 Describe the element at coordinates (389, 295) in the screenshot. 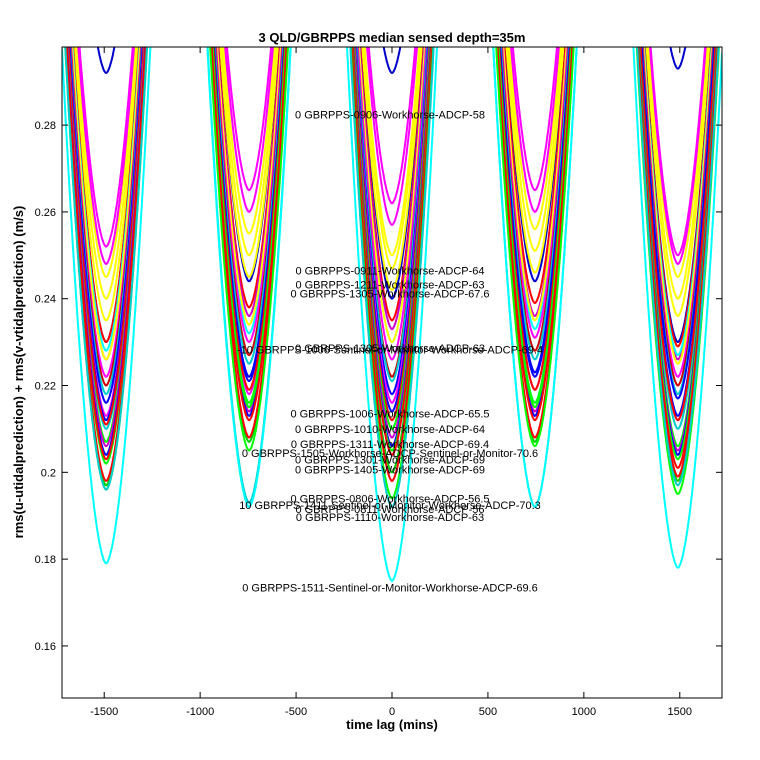

I see `series-annotation: 0 GBRPPS-1305-Workhorse-ADCP-67.6` at that location.